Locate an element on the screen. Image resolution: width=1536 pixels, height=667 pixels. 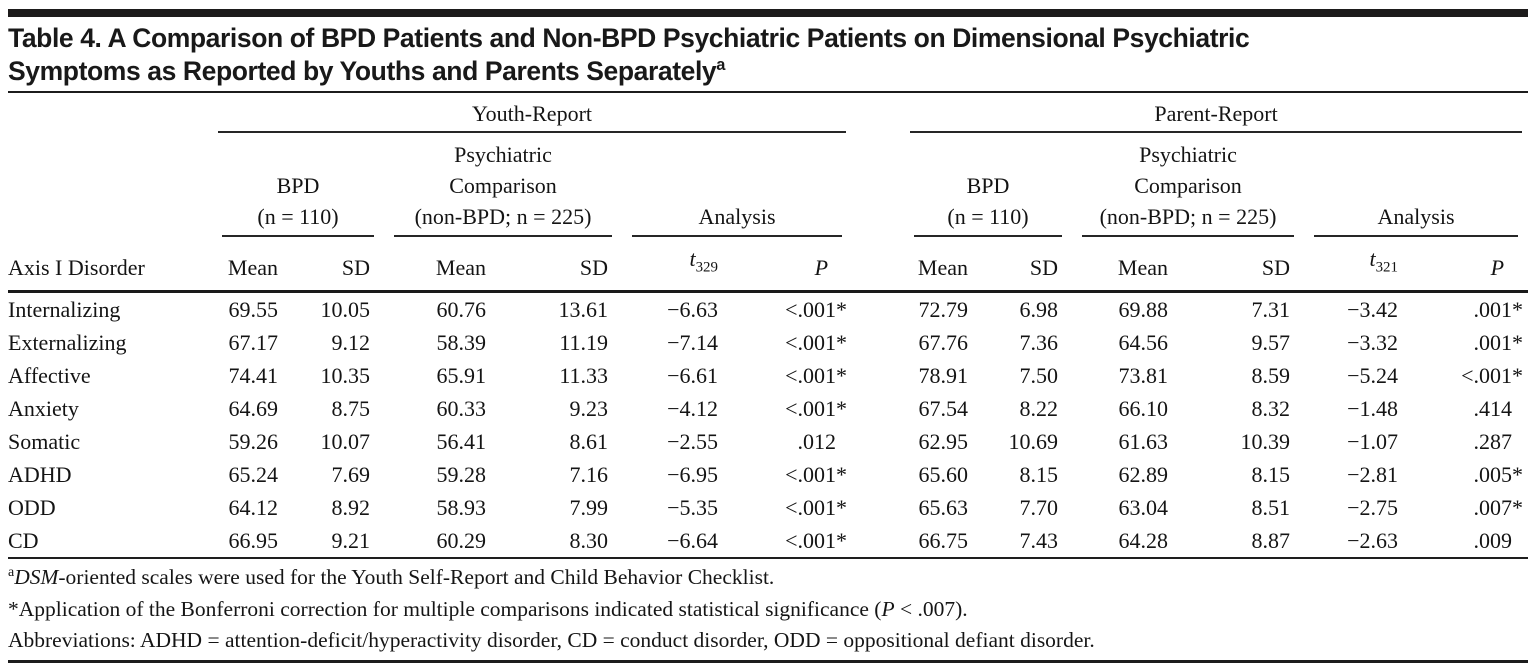
value-cell: .007* is located at coordinates (1498, 508).